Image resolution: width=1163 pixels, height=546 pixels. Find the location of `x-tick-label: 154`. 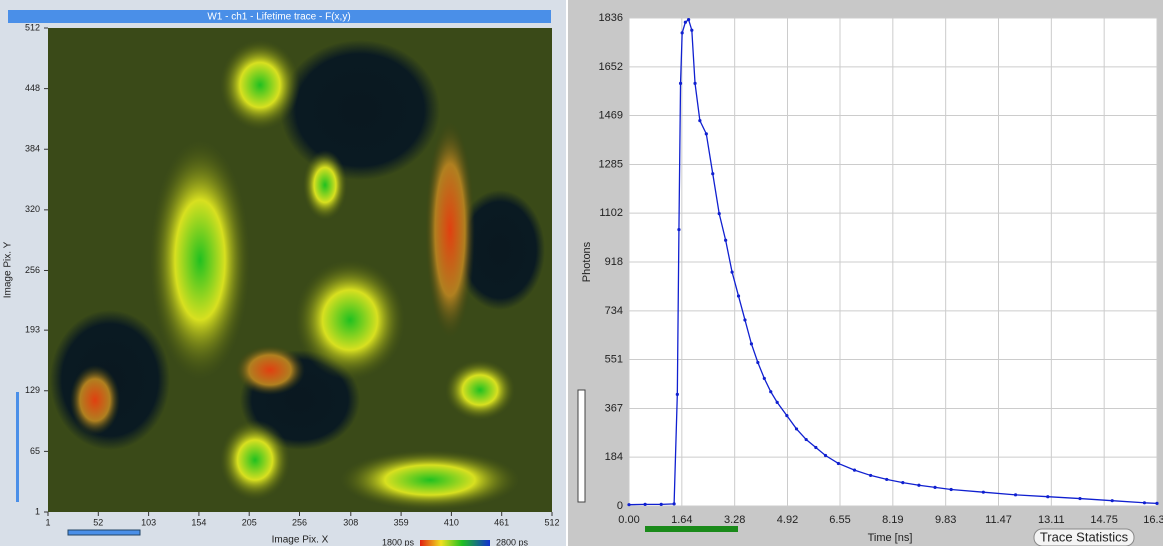

x-tick-label: 154 is located at coordinates (198, 522).